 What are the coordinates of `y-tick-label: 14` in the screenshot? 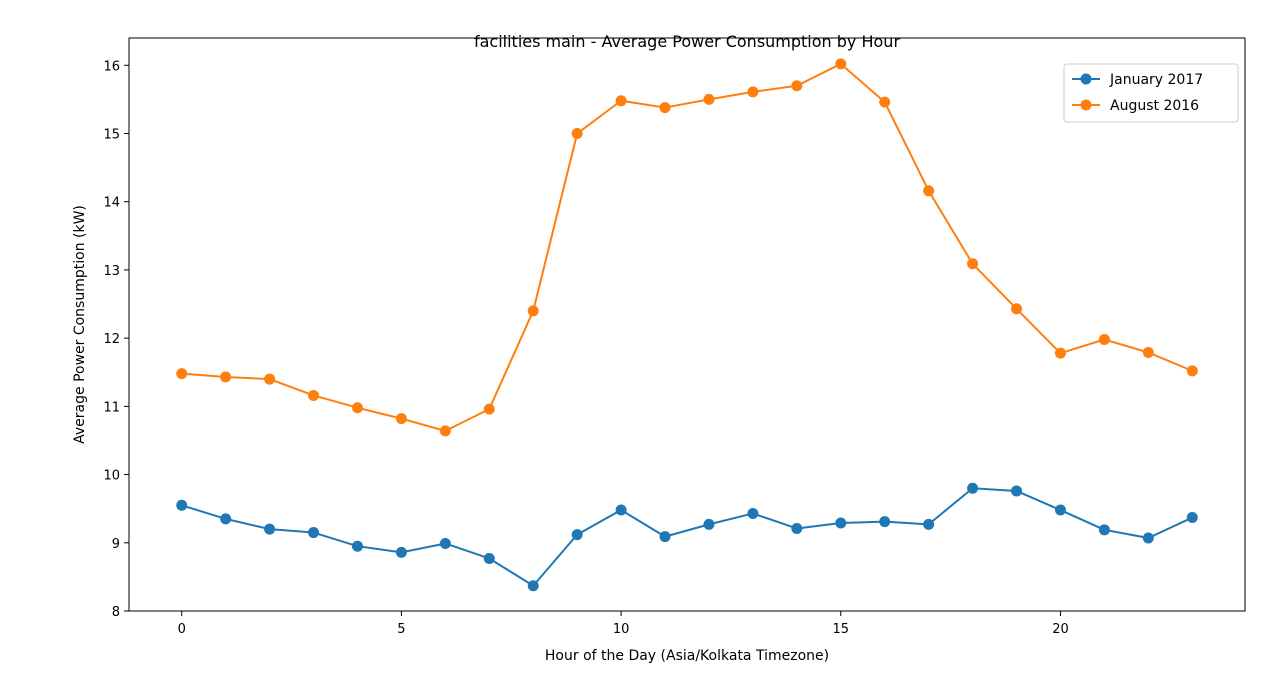 It's located at (111, 203).